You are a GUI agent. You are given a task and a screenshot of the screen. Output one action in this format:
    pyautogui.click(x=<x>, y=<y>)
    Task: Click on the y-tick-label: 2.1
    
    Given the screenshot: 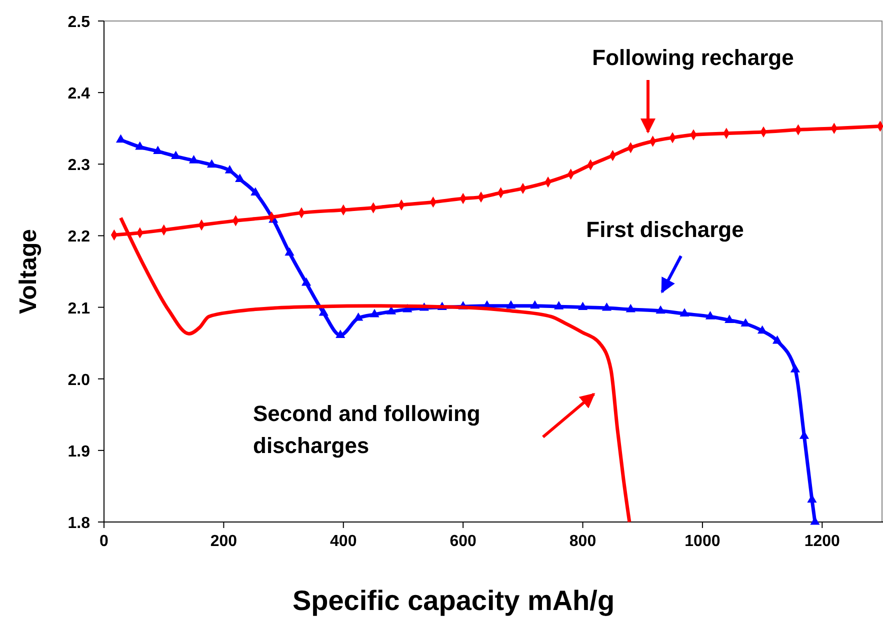 What is the action you would take?
    pyautogui.click(x=79, y=309)
    